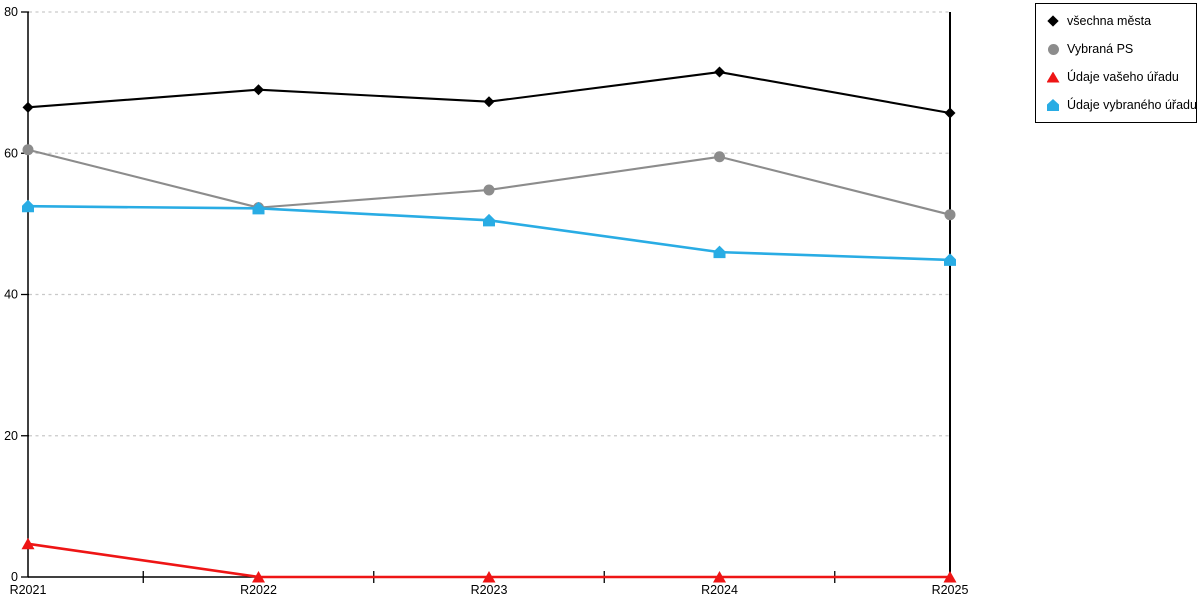 This screenshot has height=600, width=1200. I want to click on x-tick-label: R2021, so click(28, 590).